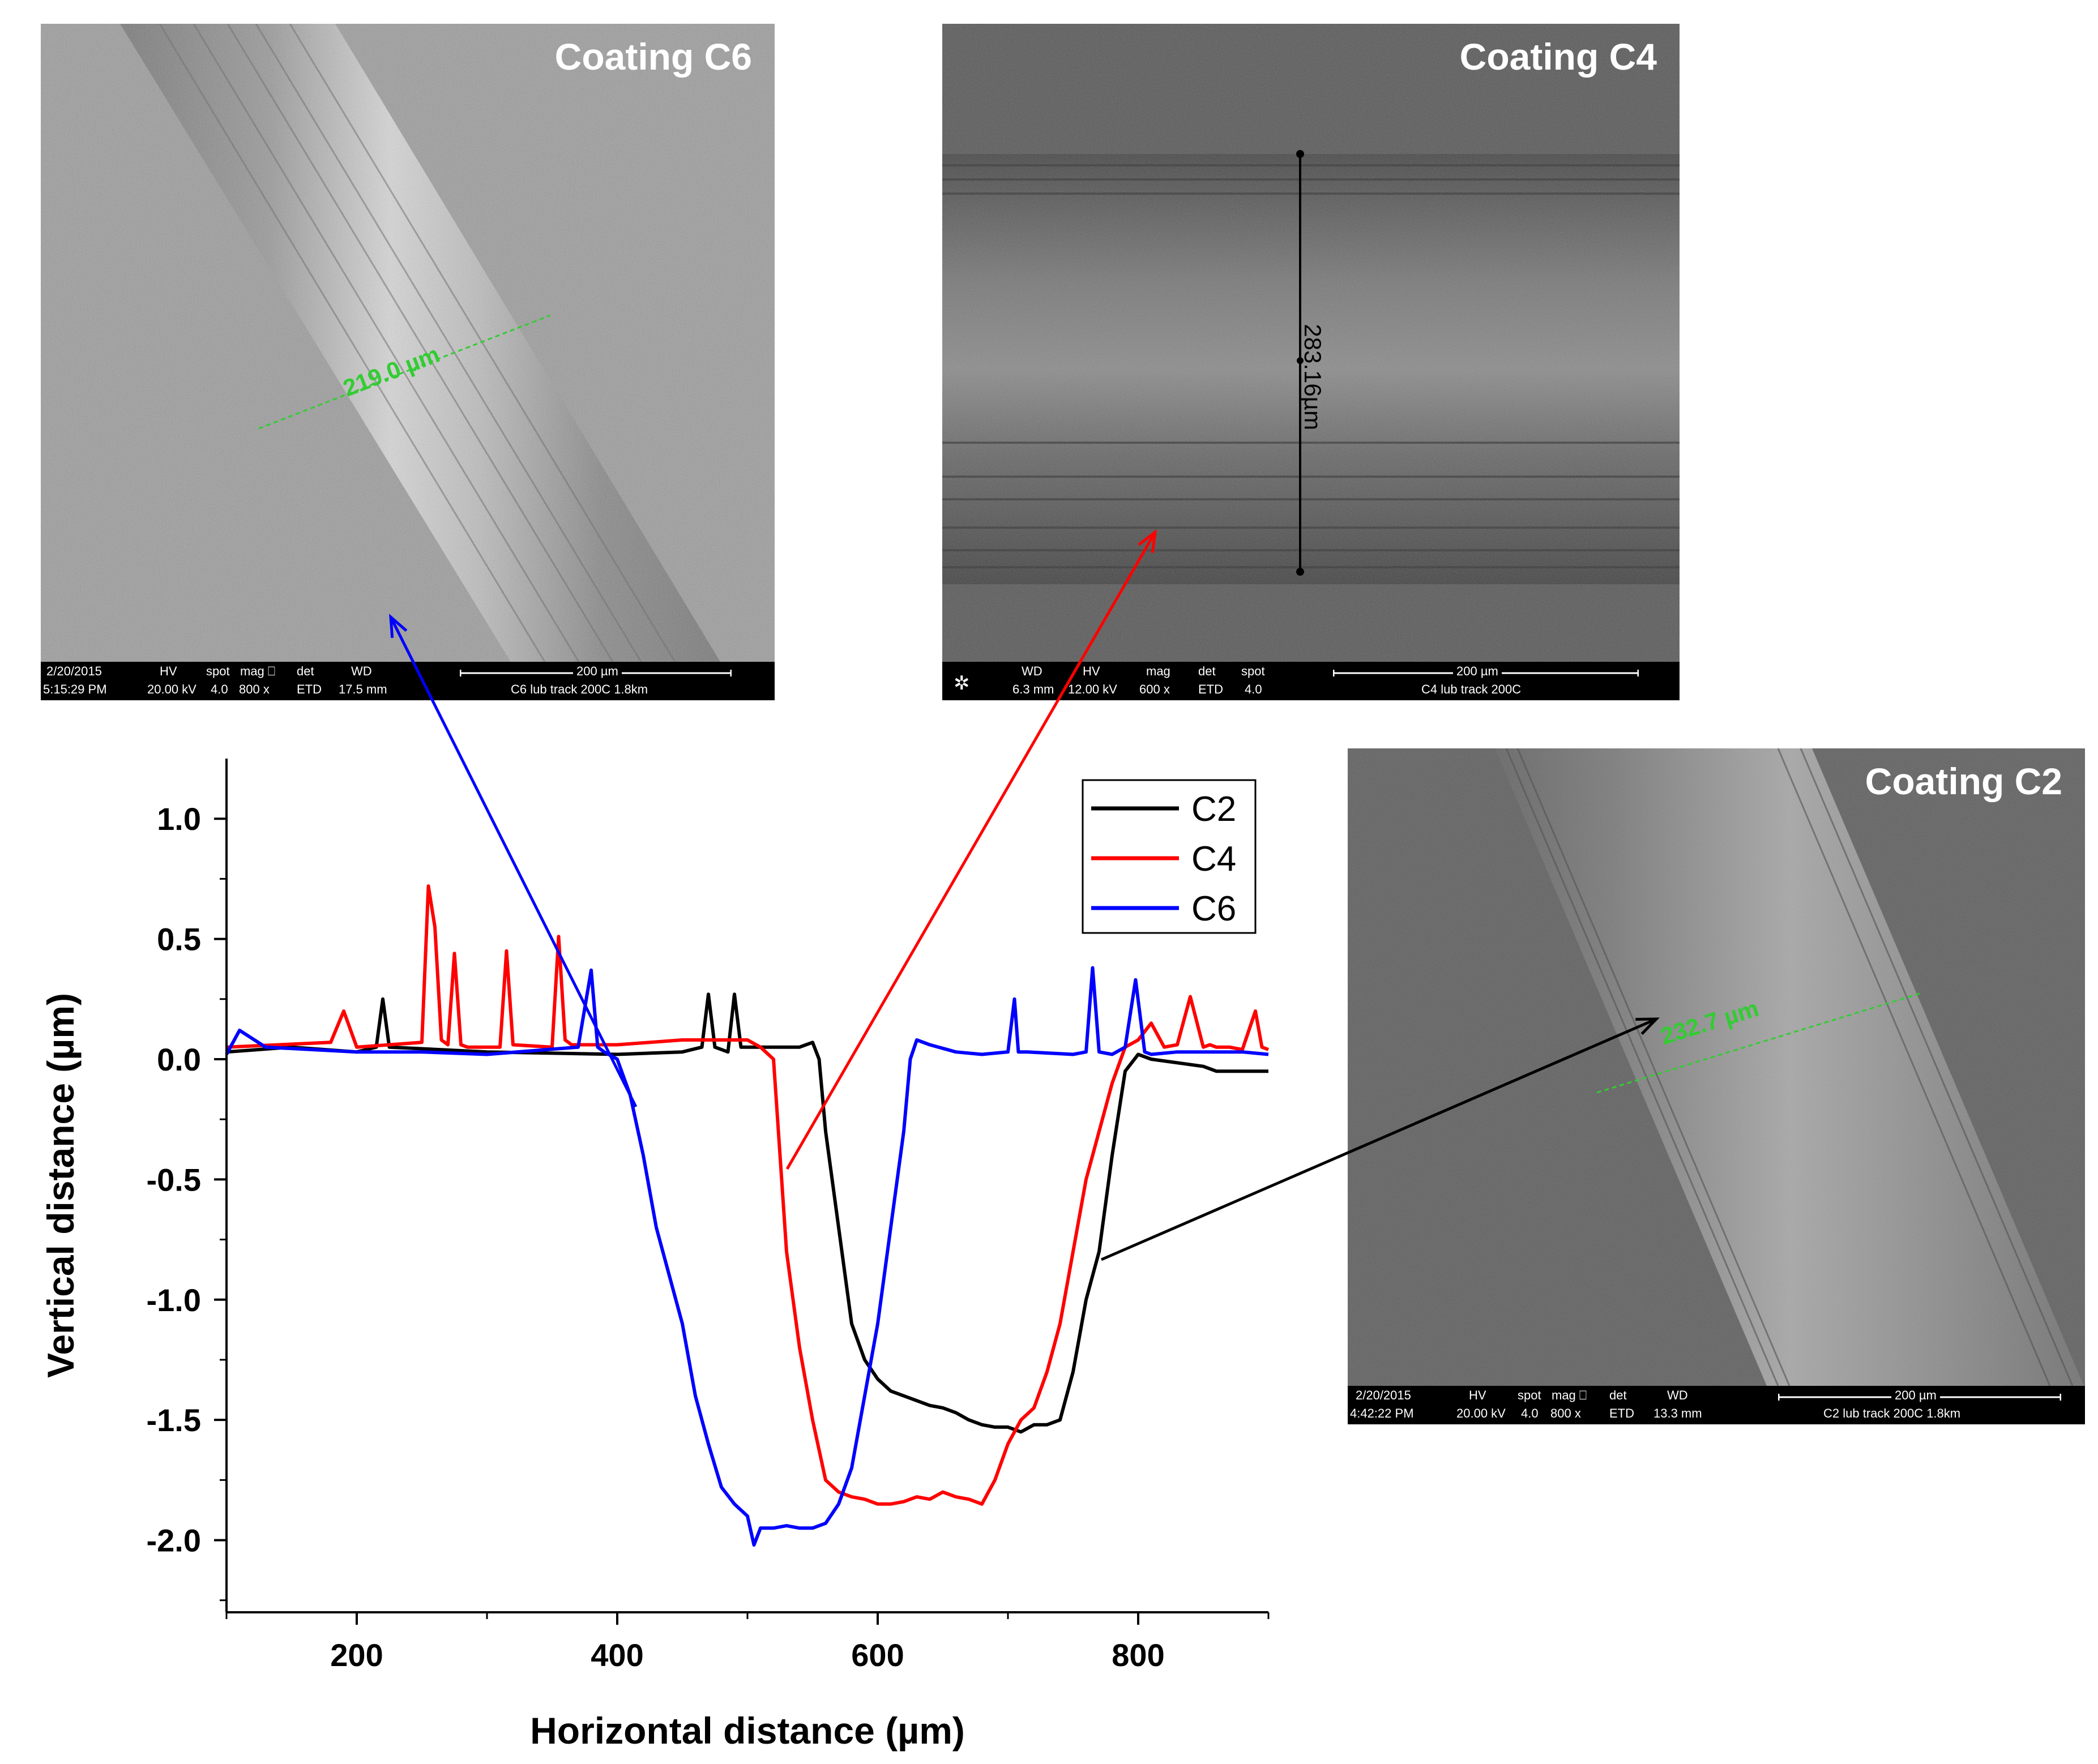 The height and width of the screenshot is (1764, 2098). Describe the element at coordinates (1677, 1413) in the screenshot. I see `infobar-wd: 13.3 mm` at that location.